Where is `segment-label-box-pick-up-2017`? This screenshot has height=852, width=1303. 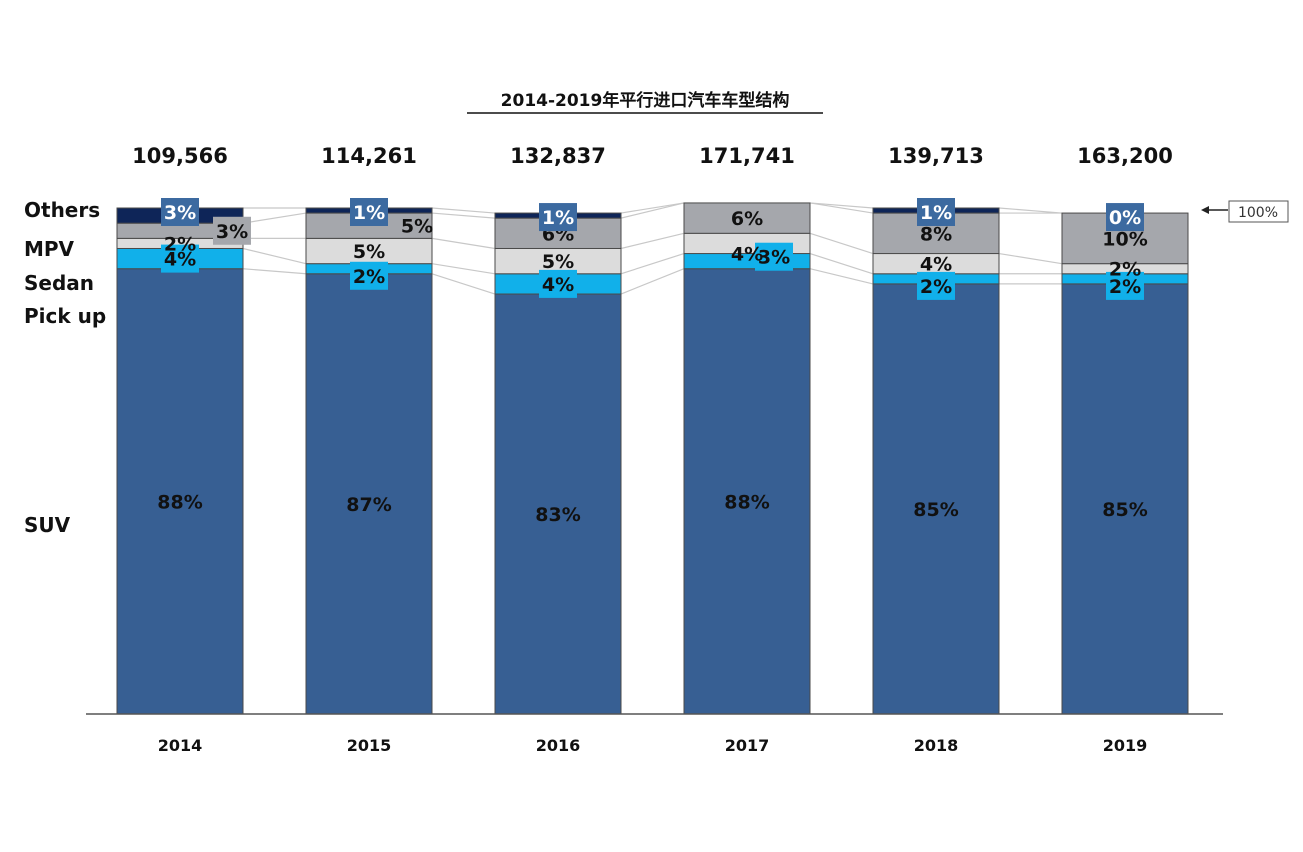 segment-label-box-pick-up-2017 is located at coordinates (774, 256).